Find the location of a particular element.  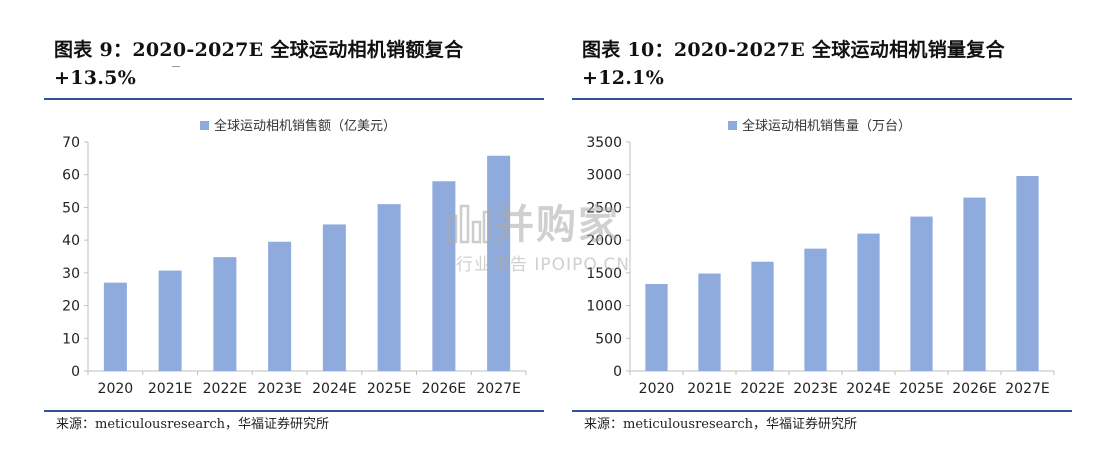

y-tick-label: 1000 is located at coordinates (604, 307).